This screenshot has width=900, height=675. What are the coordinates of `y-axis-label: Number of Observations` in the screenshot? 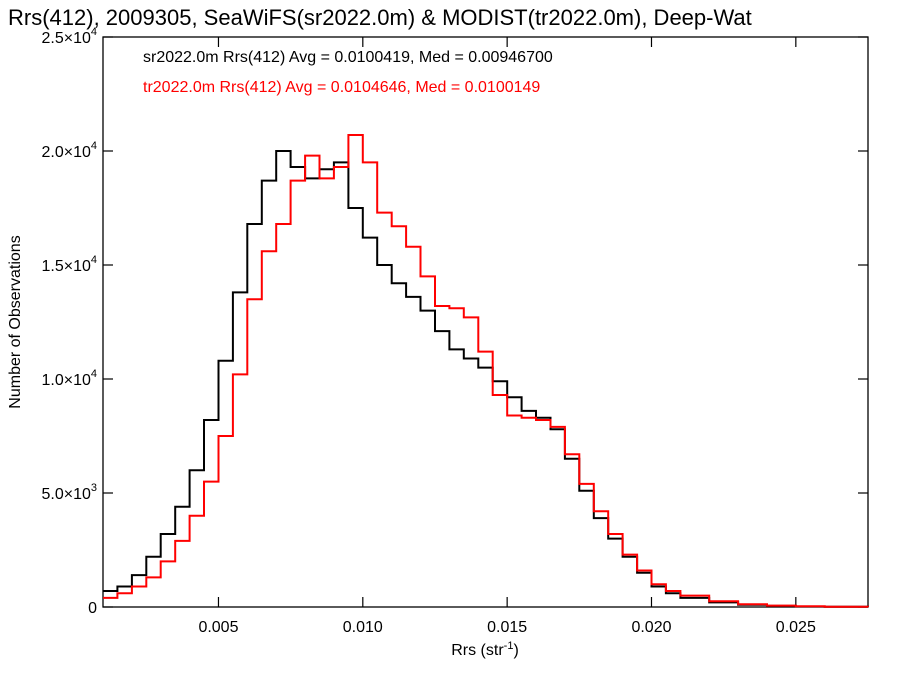 It's located at (15, 321).